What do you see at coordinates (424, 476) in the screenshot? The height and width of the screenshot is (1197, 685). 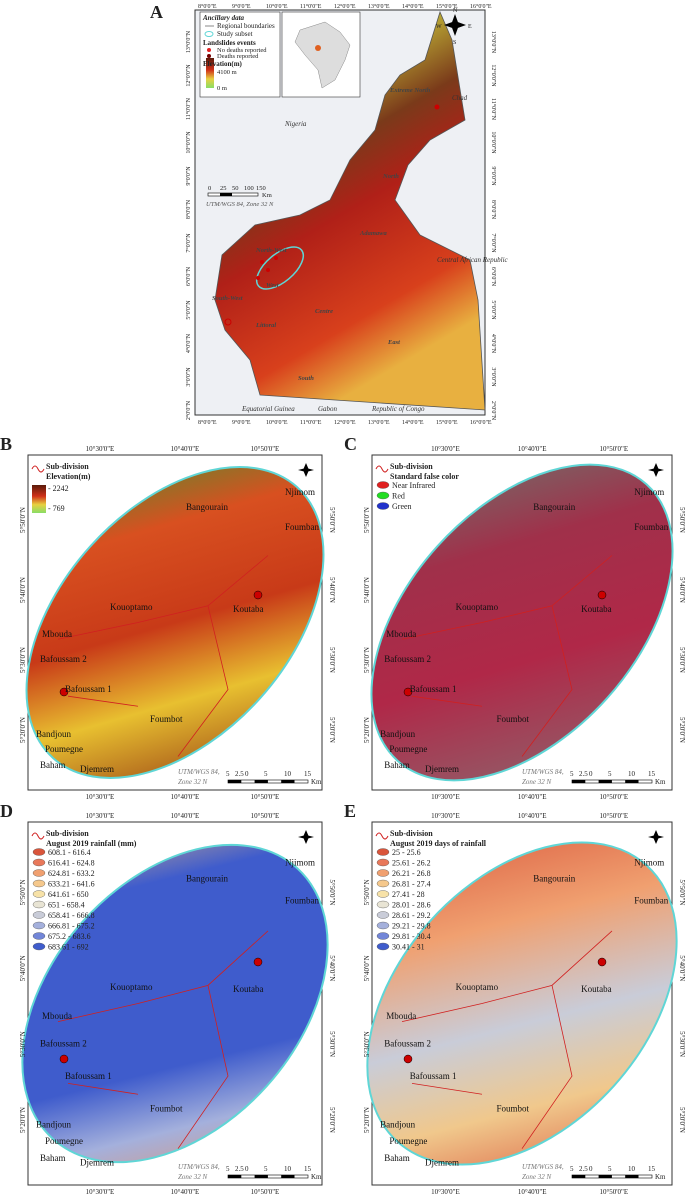 I see `legend-title: Standard false color` at bounding box center [424, 476].